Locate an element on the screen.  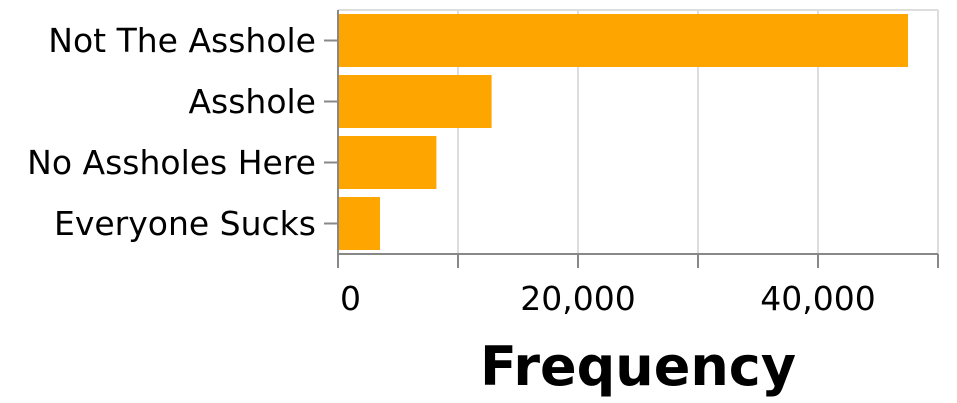
x-tick-label: 20,000 is located at coordinates (577, 298).